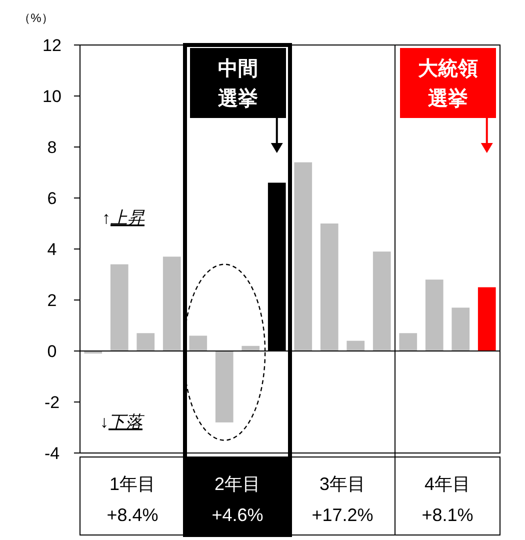 This screenshot has width=525, height=540. What do you see at coordinates (448, 84) in the screenshot?
I see `annotation: 大統領選挙` at bounding box center [448, 84].